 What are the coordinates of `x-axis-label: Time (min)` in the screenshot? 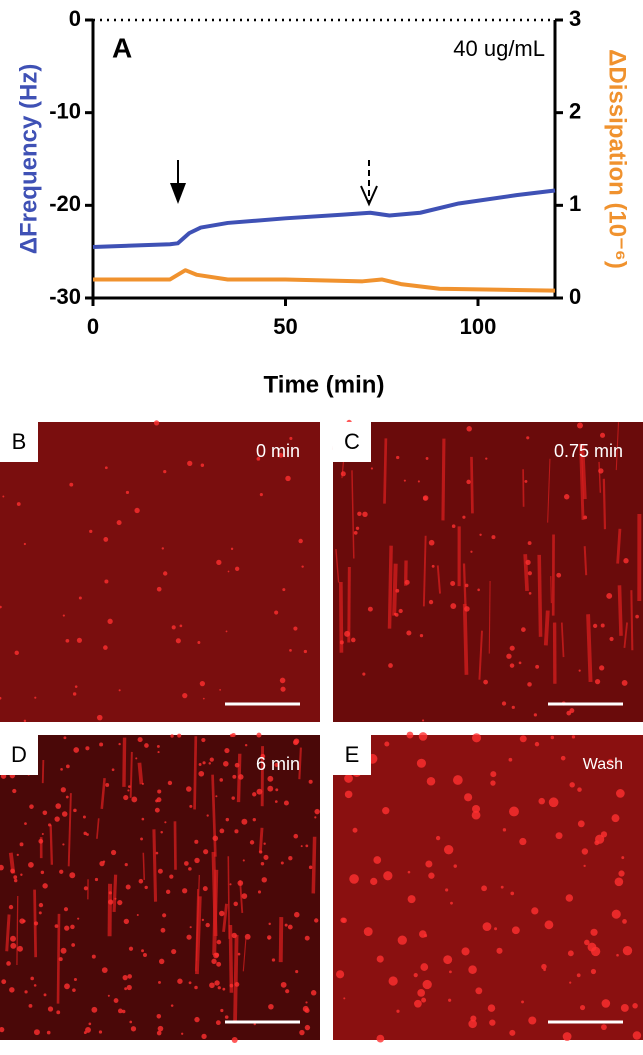 It's located at (324, 384).